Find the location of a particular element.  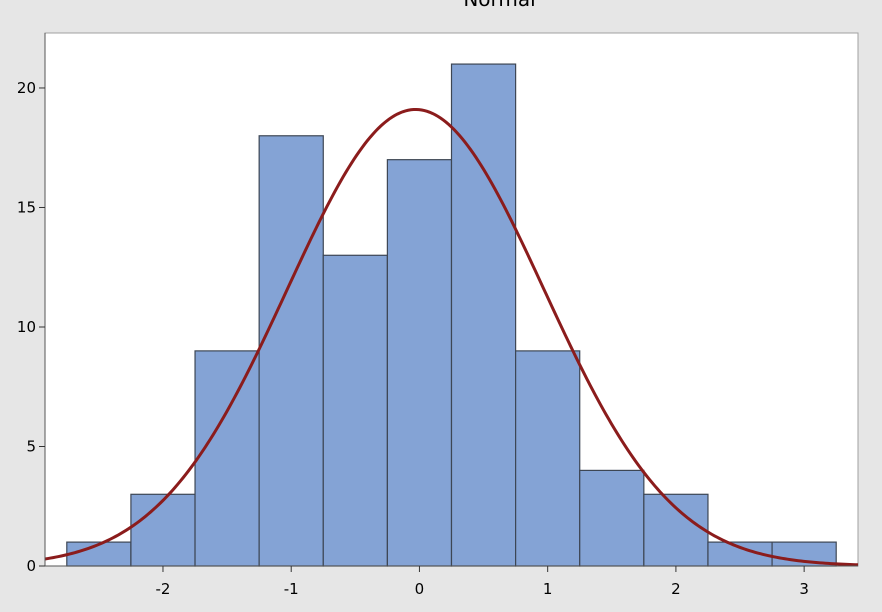

y-tick-label: 0 is located at coordinates (31, 566).